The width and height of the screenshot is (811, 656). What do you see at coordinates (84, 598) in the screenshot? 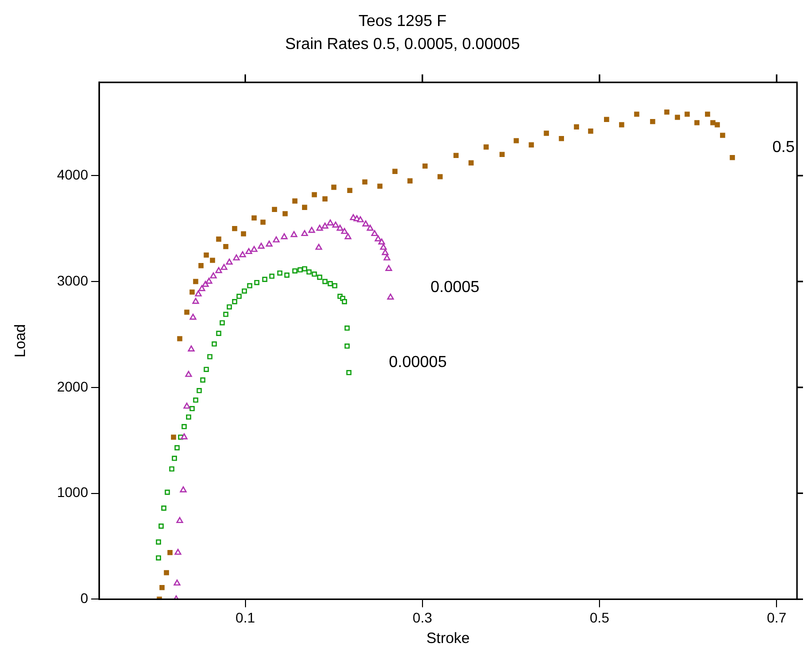
I see `y-tick-label: 0` at bounding box center [84, 598].